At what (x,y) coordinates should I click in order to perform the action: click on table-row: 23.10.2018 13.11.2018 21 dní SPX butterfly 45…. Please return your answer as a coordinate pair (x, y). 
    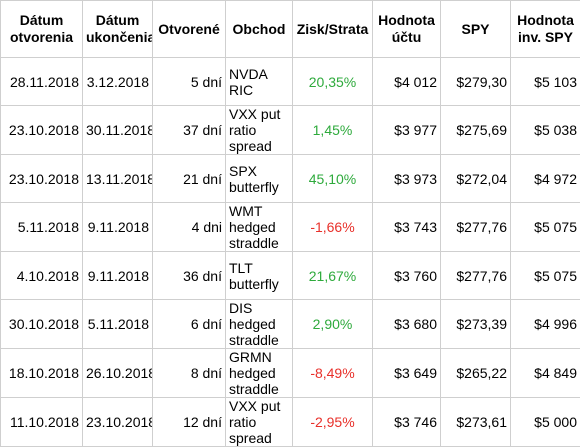
    Looking at the image, I should click on (290, 178).